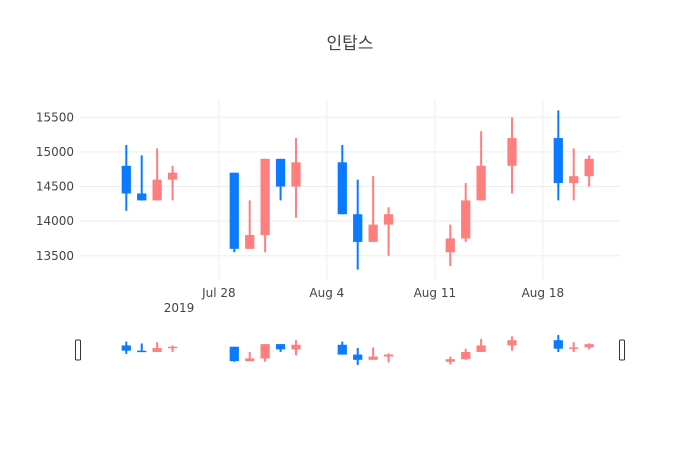 Image resolution: width=700 pixels, height=450 pixels. Describe the element at coordinates (218, 293) in the screenshot. I see `x-tick-label: Jul 28` at that location.